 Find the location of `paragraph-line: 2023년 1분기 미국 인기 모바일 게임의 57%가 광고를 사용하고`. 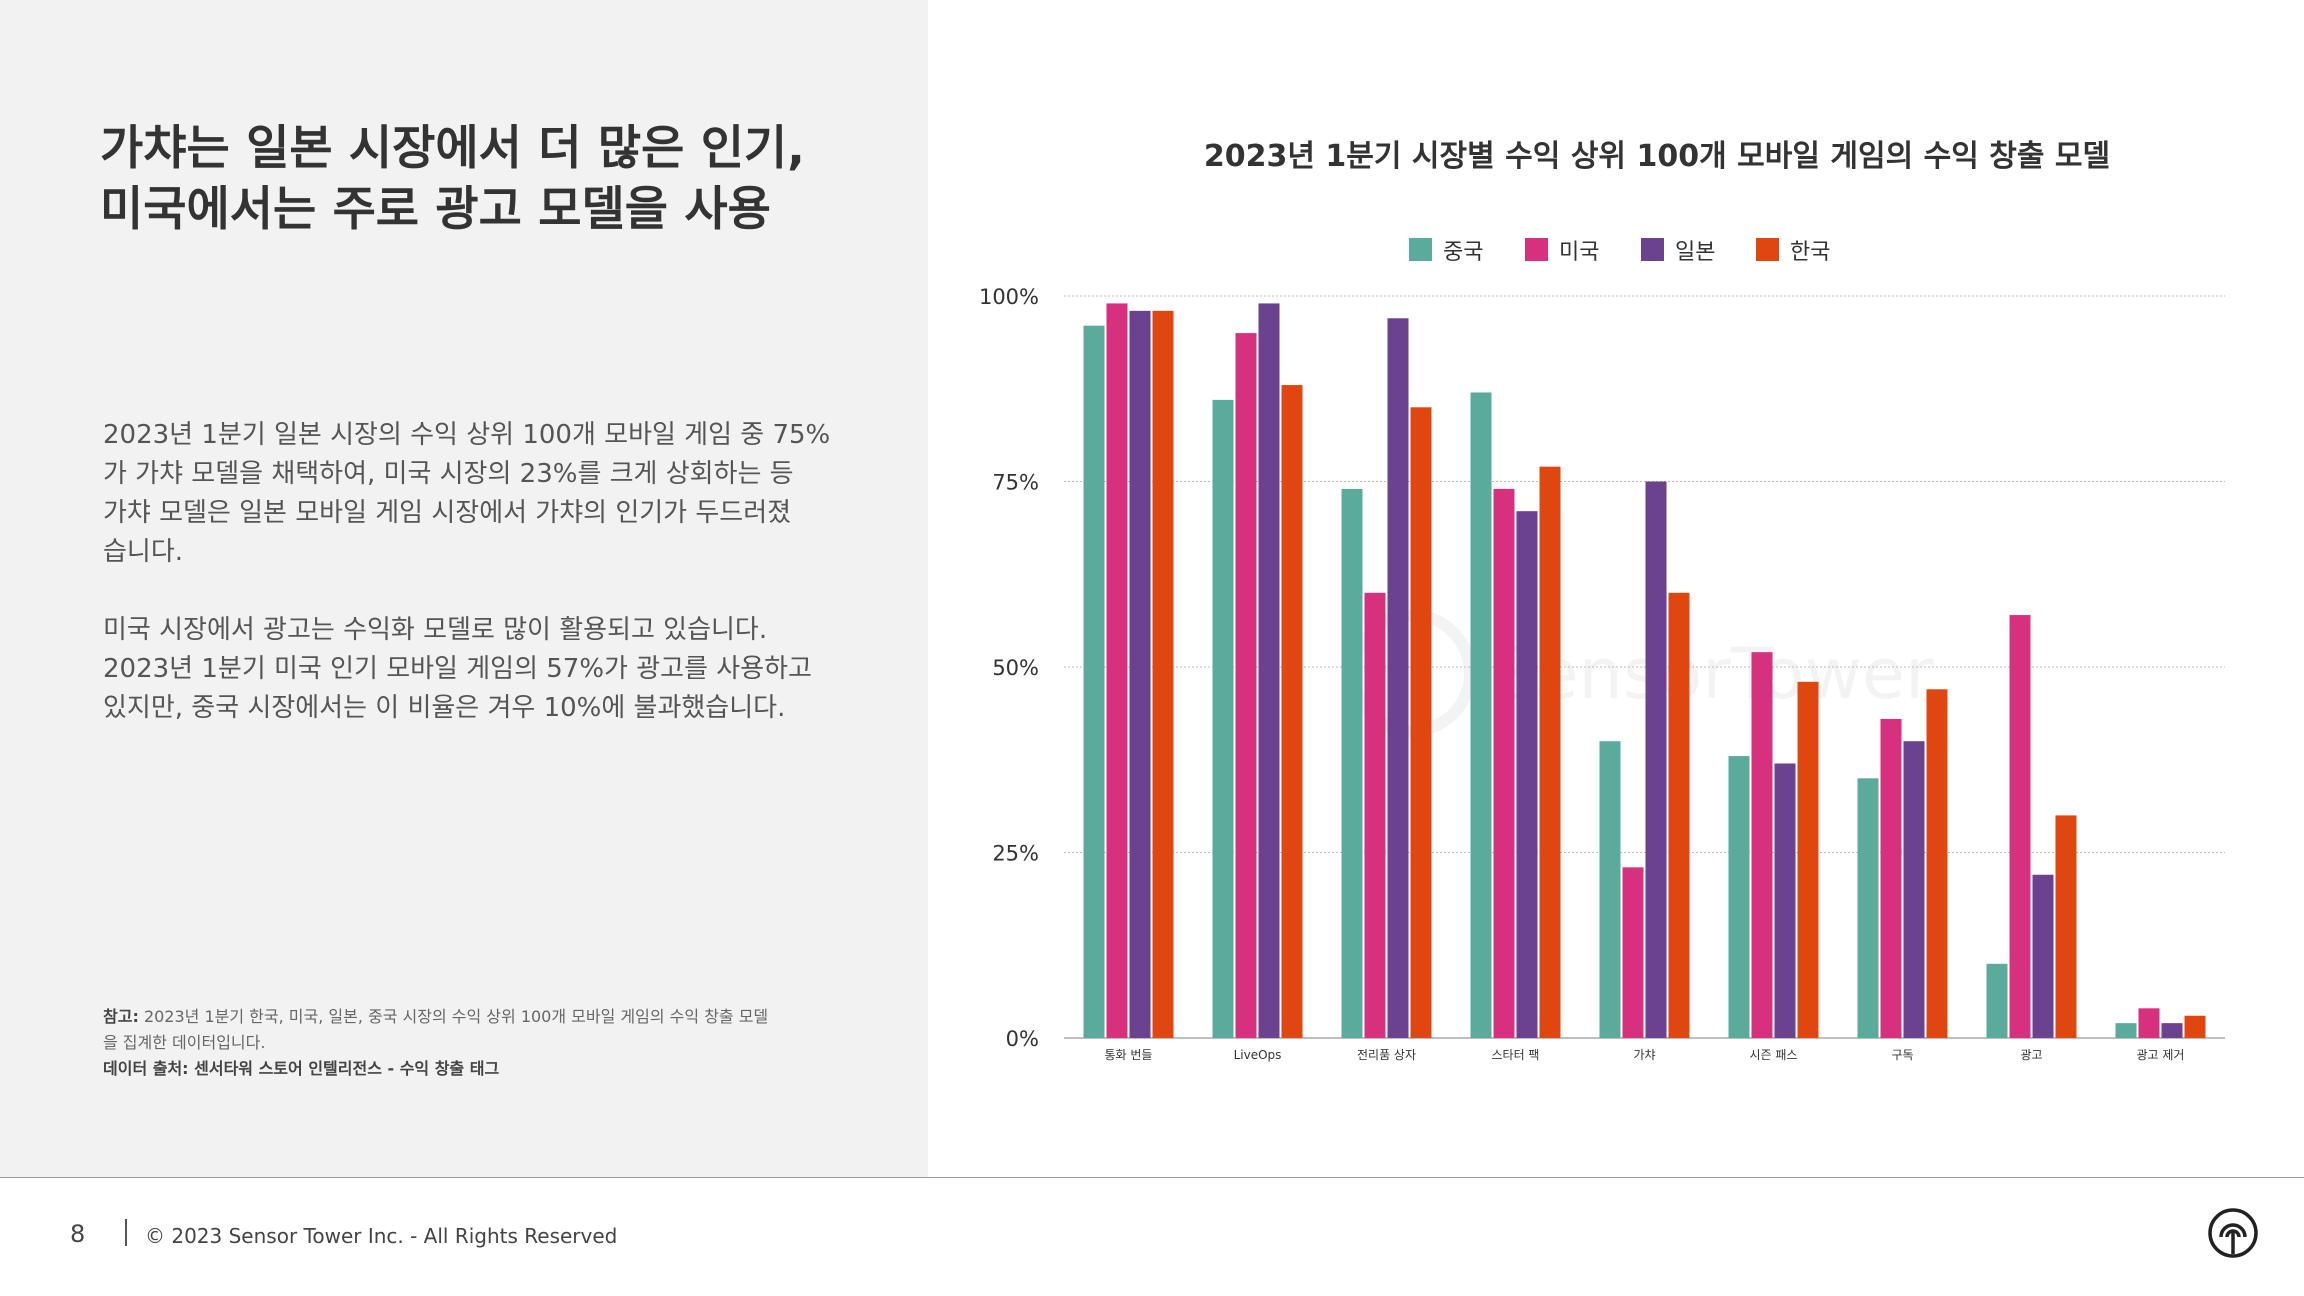

paragraph-line: 2023년 1분기 미국 인기 모바일 게임의 57%가 광고를 사용하고 is located at coordinates (457, 669).